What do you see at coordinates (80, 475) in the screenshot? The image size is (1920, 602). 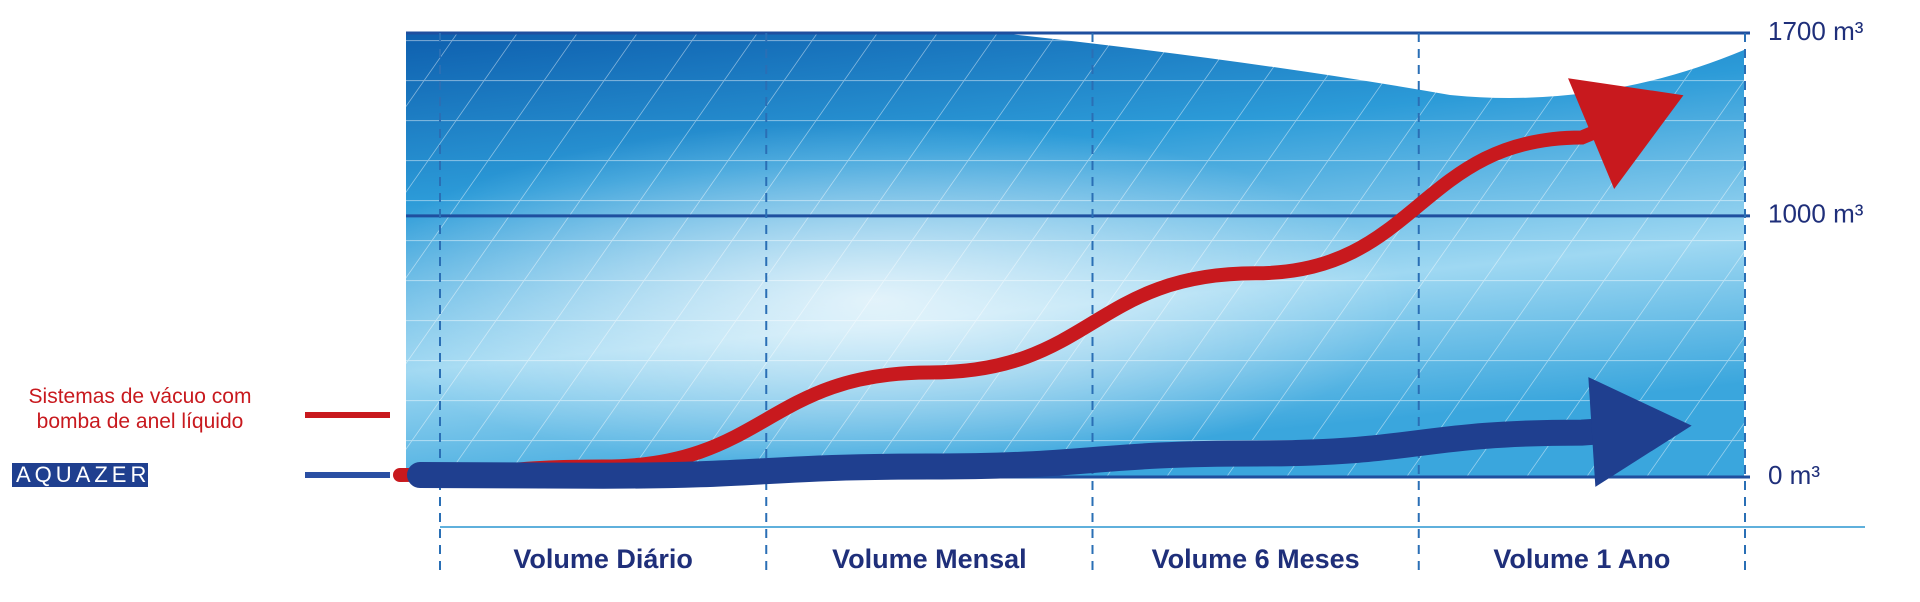 I see `legend-logo-box` at bounding box center [80, 475].